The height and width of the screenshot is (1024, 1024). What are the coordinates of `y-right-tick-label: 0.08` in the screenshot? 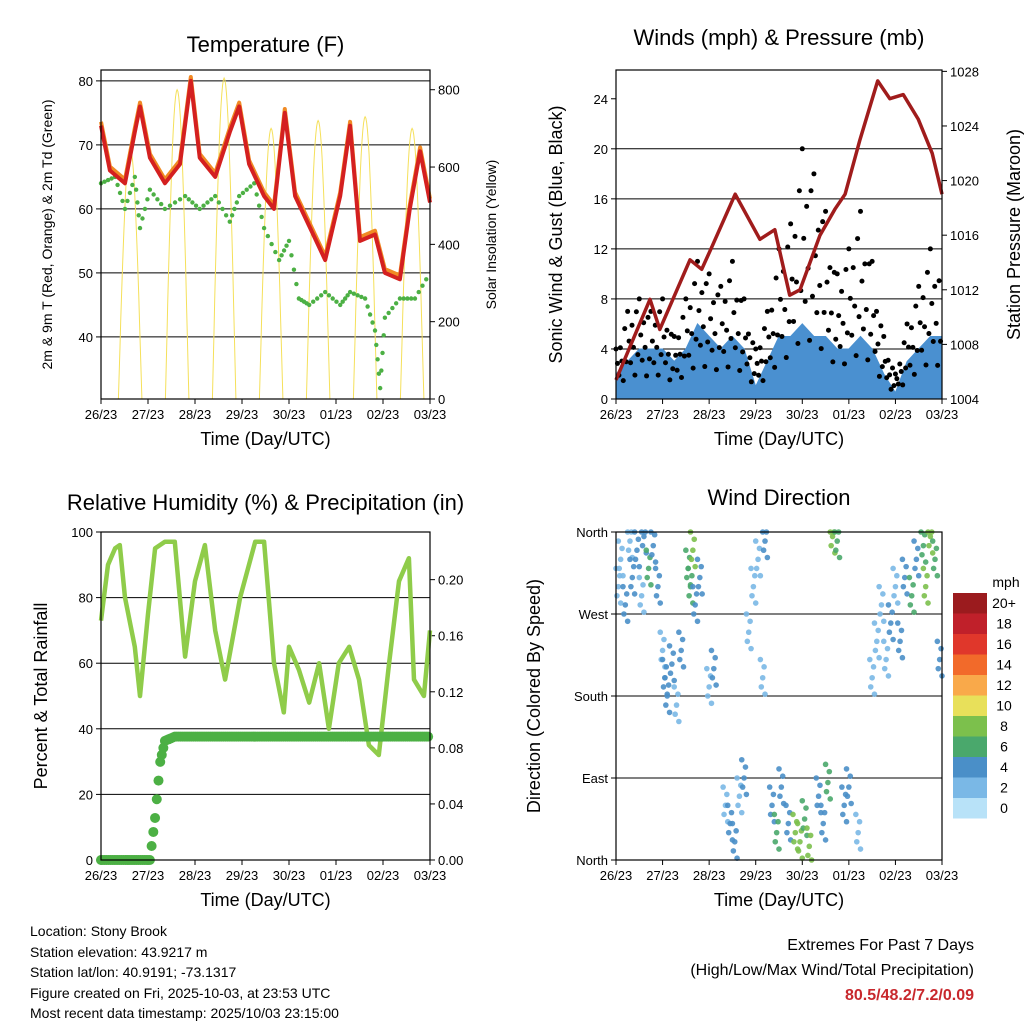 It's located at (450, 748).